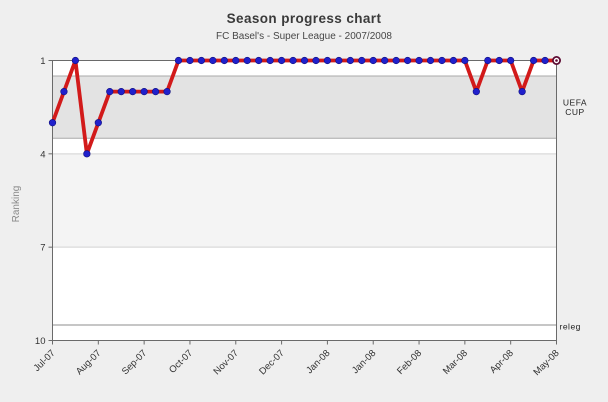  I want to click on chart-subtitle: FC Basel's - Super League - 2007/2008, so click(304, 36).